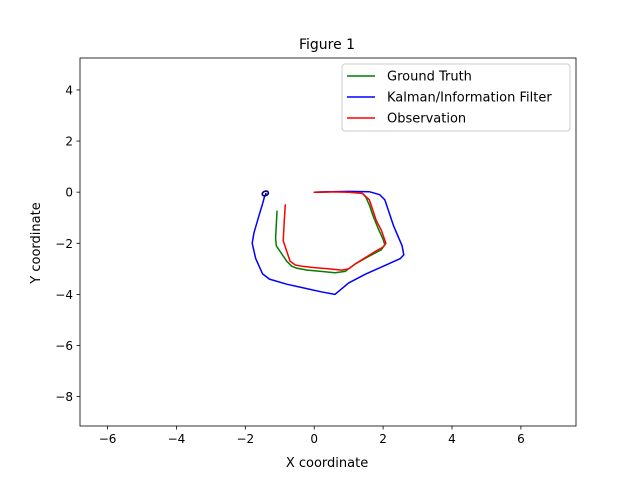  Describe the element at coordinates (64, 244) in the screenshot. I see `y-tick-label: −2` at that location.